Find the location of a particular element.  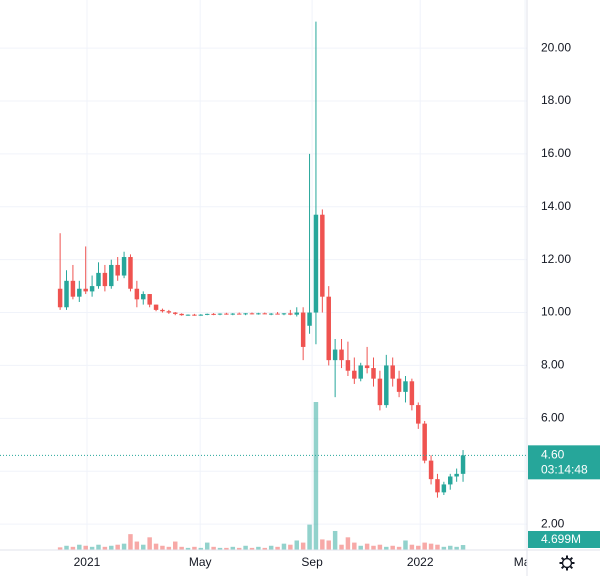

y-tick-label: 20.00 is located at coordinates (556, 47).